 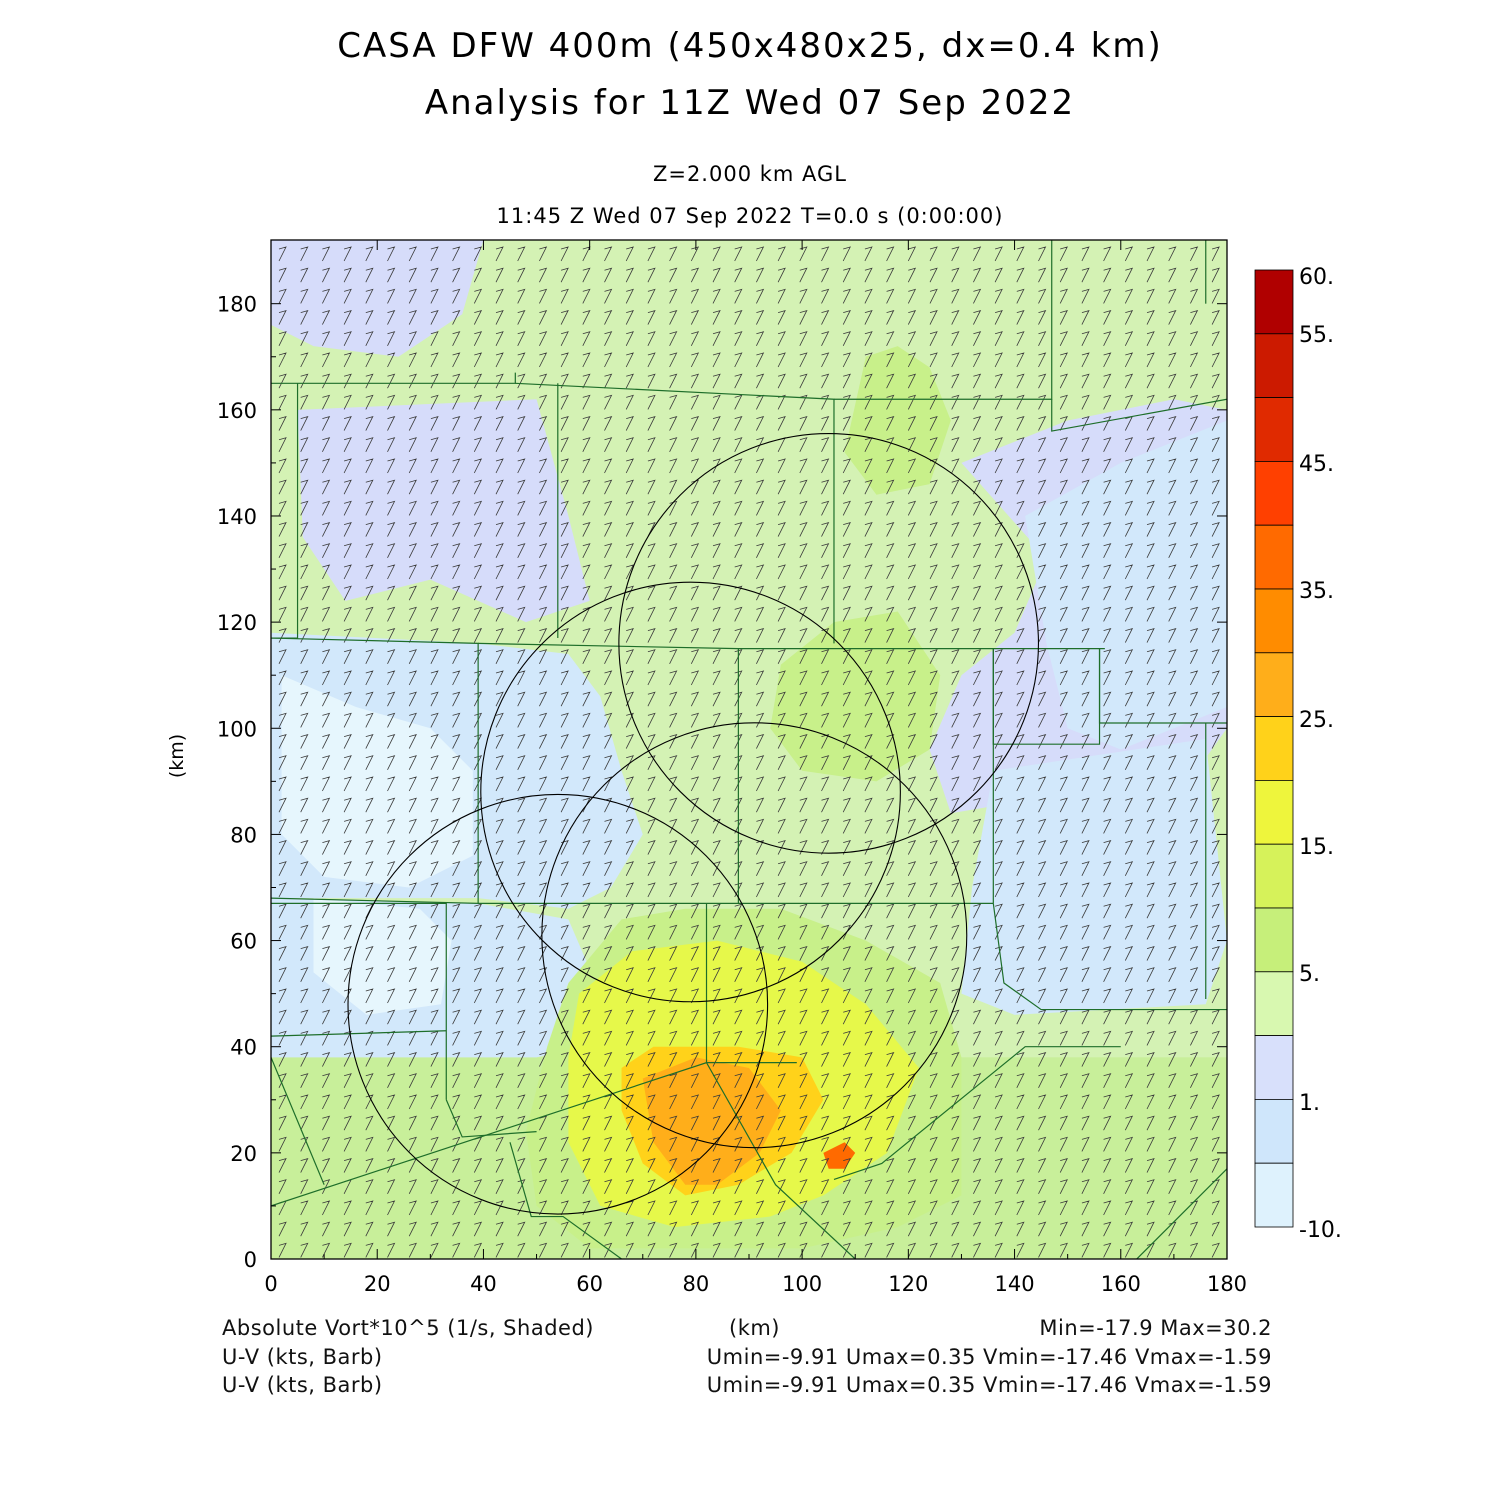 What do you see at coordinates (243, 1048) in the screenshot?
I see `y-tick-label: 40` at bounding box center [243, 1048].